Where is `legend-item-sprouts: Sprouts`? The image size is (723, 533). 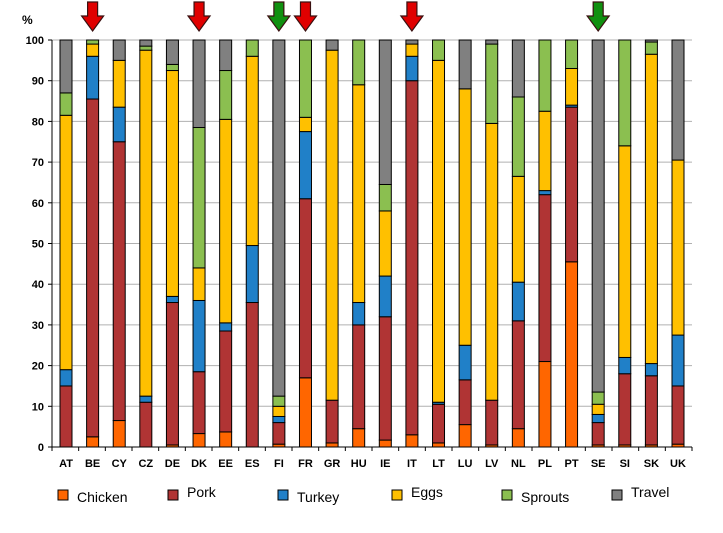 legend-item-sprouts: Sprouts is located at coordinates (535, 497).